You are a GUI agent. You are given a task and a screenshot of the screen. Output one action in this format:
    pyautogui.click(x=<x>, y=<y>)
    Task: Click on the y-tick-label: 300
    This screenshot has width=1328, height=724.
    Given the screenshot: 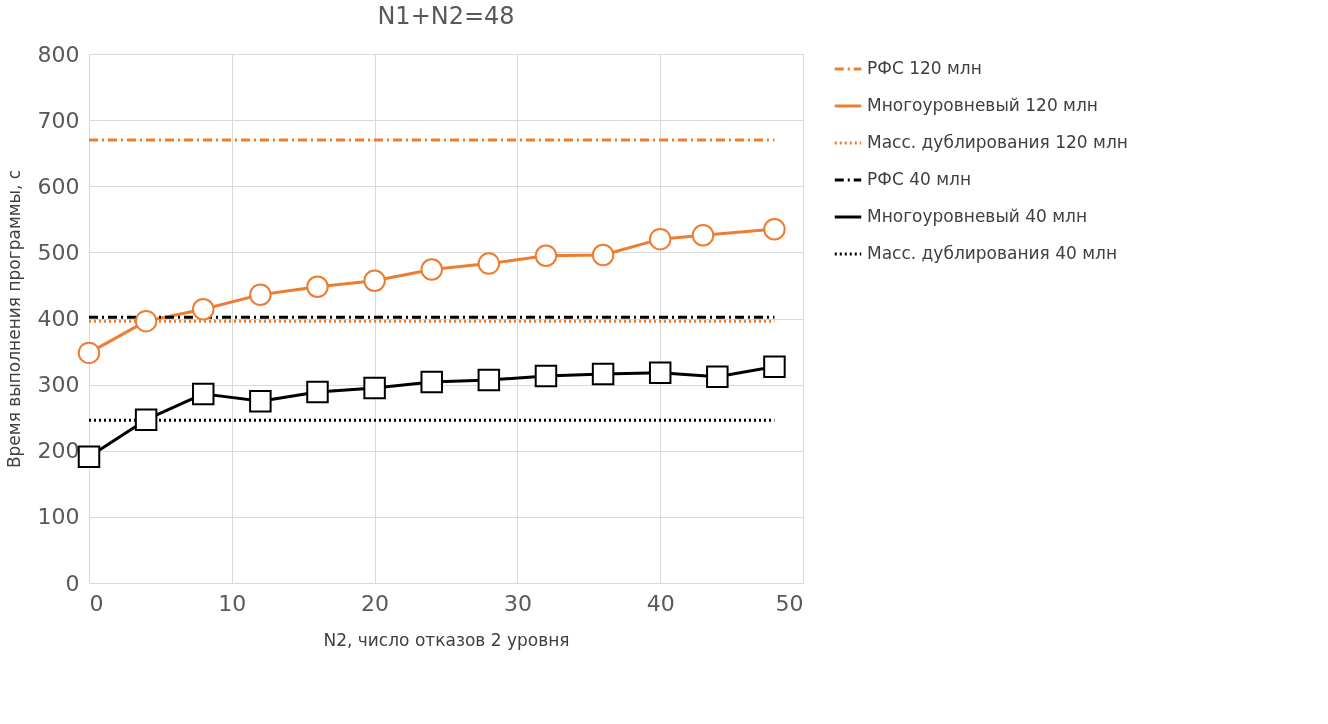 What is the action you would take?
    pyautogui.click(x=58, y=385)
    